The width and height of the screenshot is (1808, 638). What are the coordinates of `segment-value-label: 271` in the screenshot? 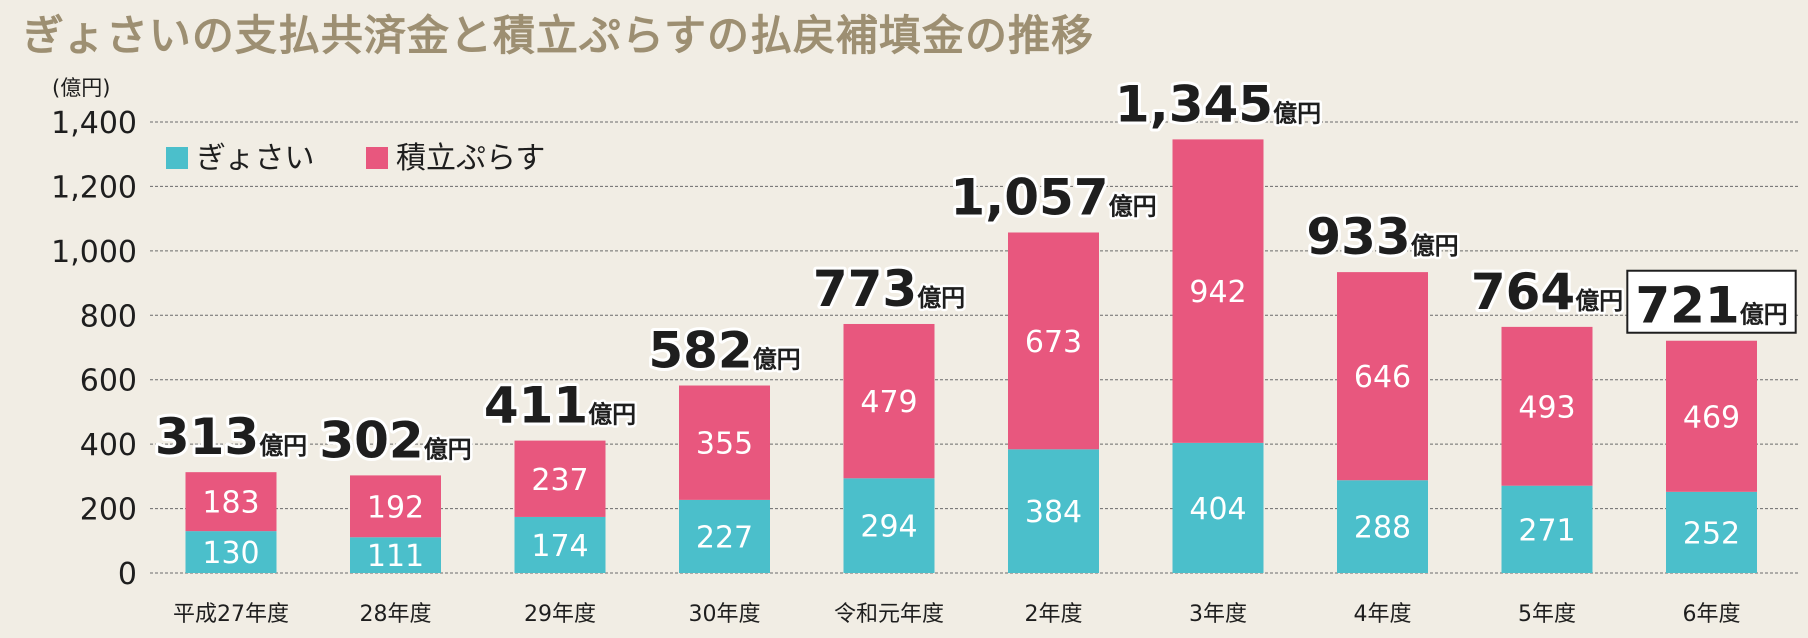 It's located at (1546, 530).